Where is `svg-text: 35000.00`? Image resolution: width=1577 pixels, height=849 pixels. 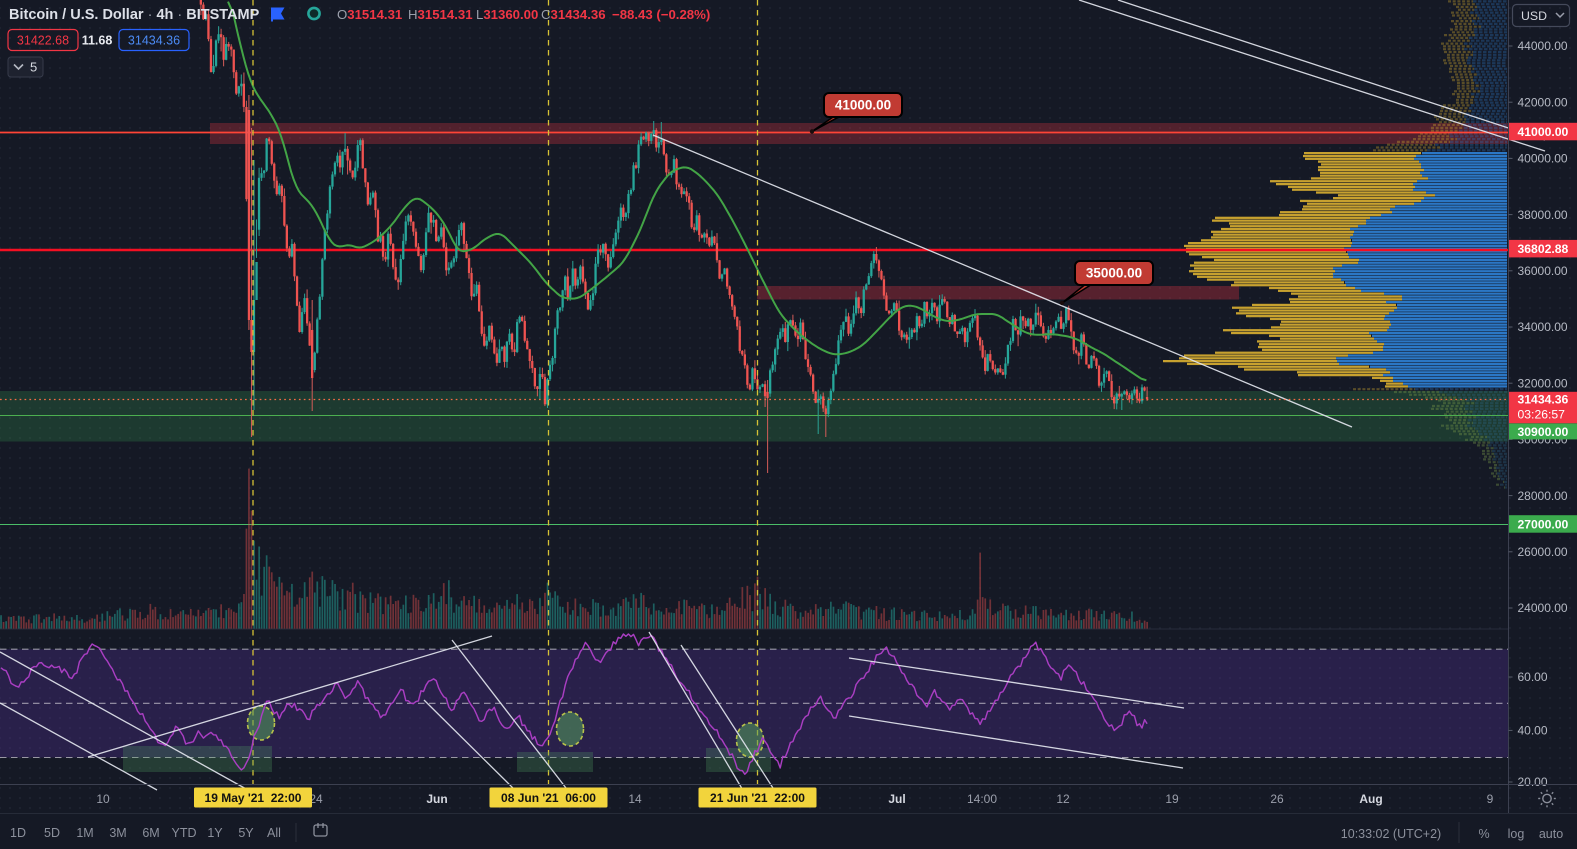 svg-text: 35000.00 is located at coordinates (1114, 273).